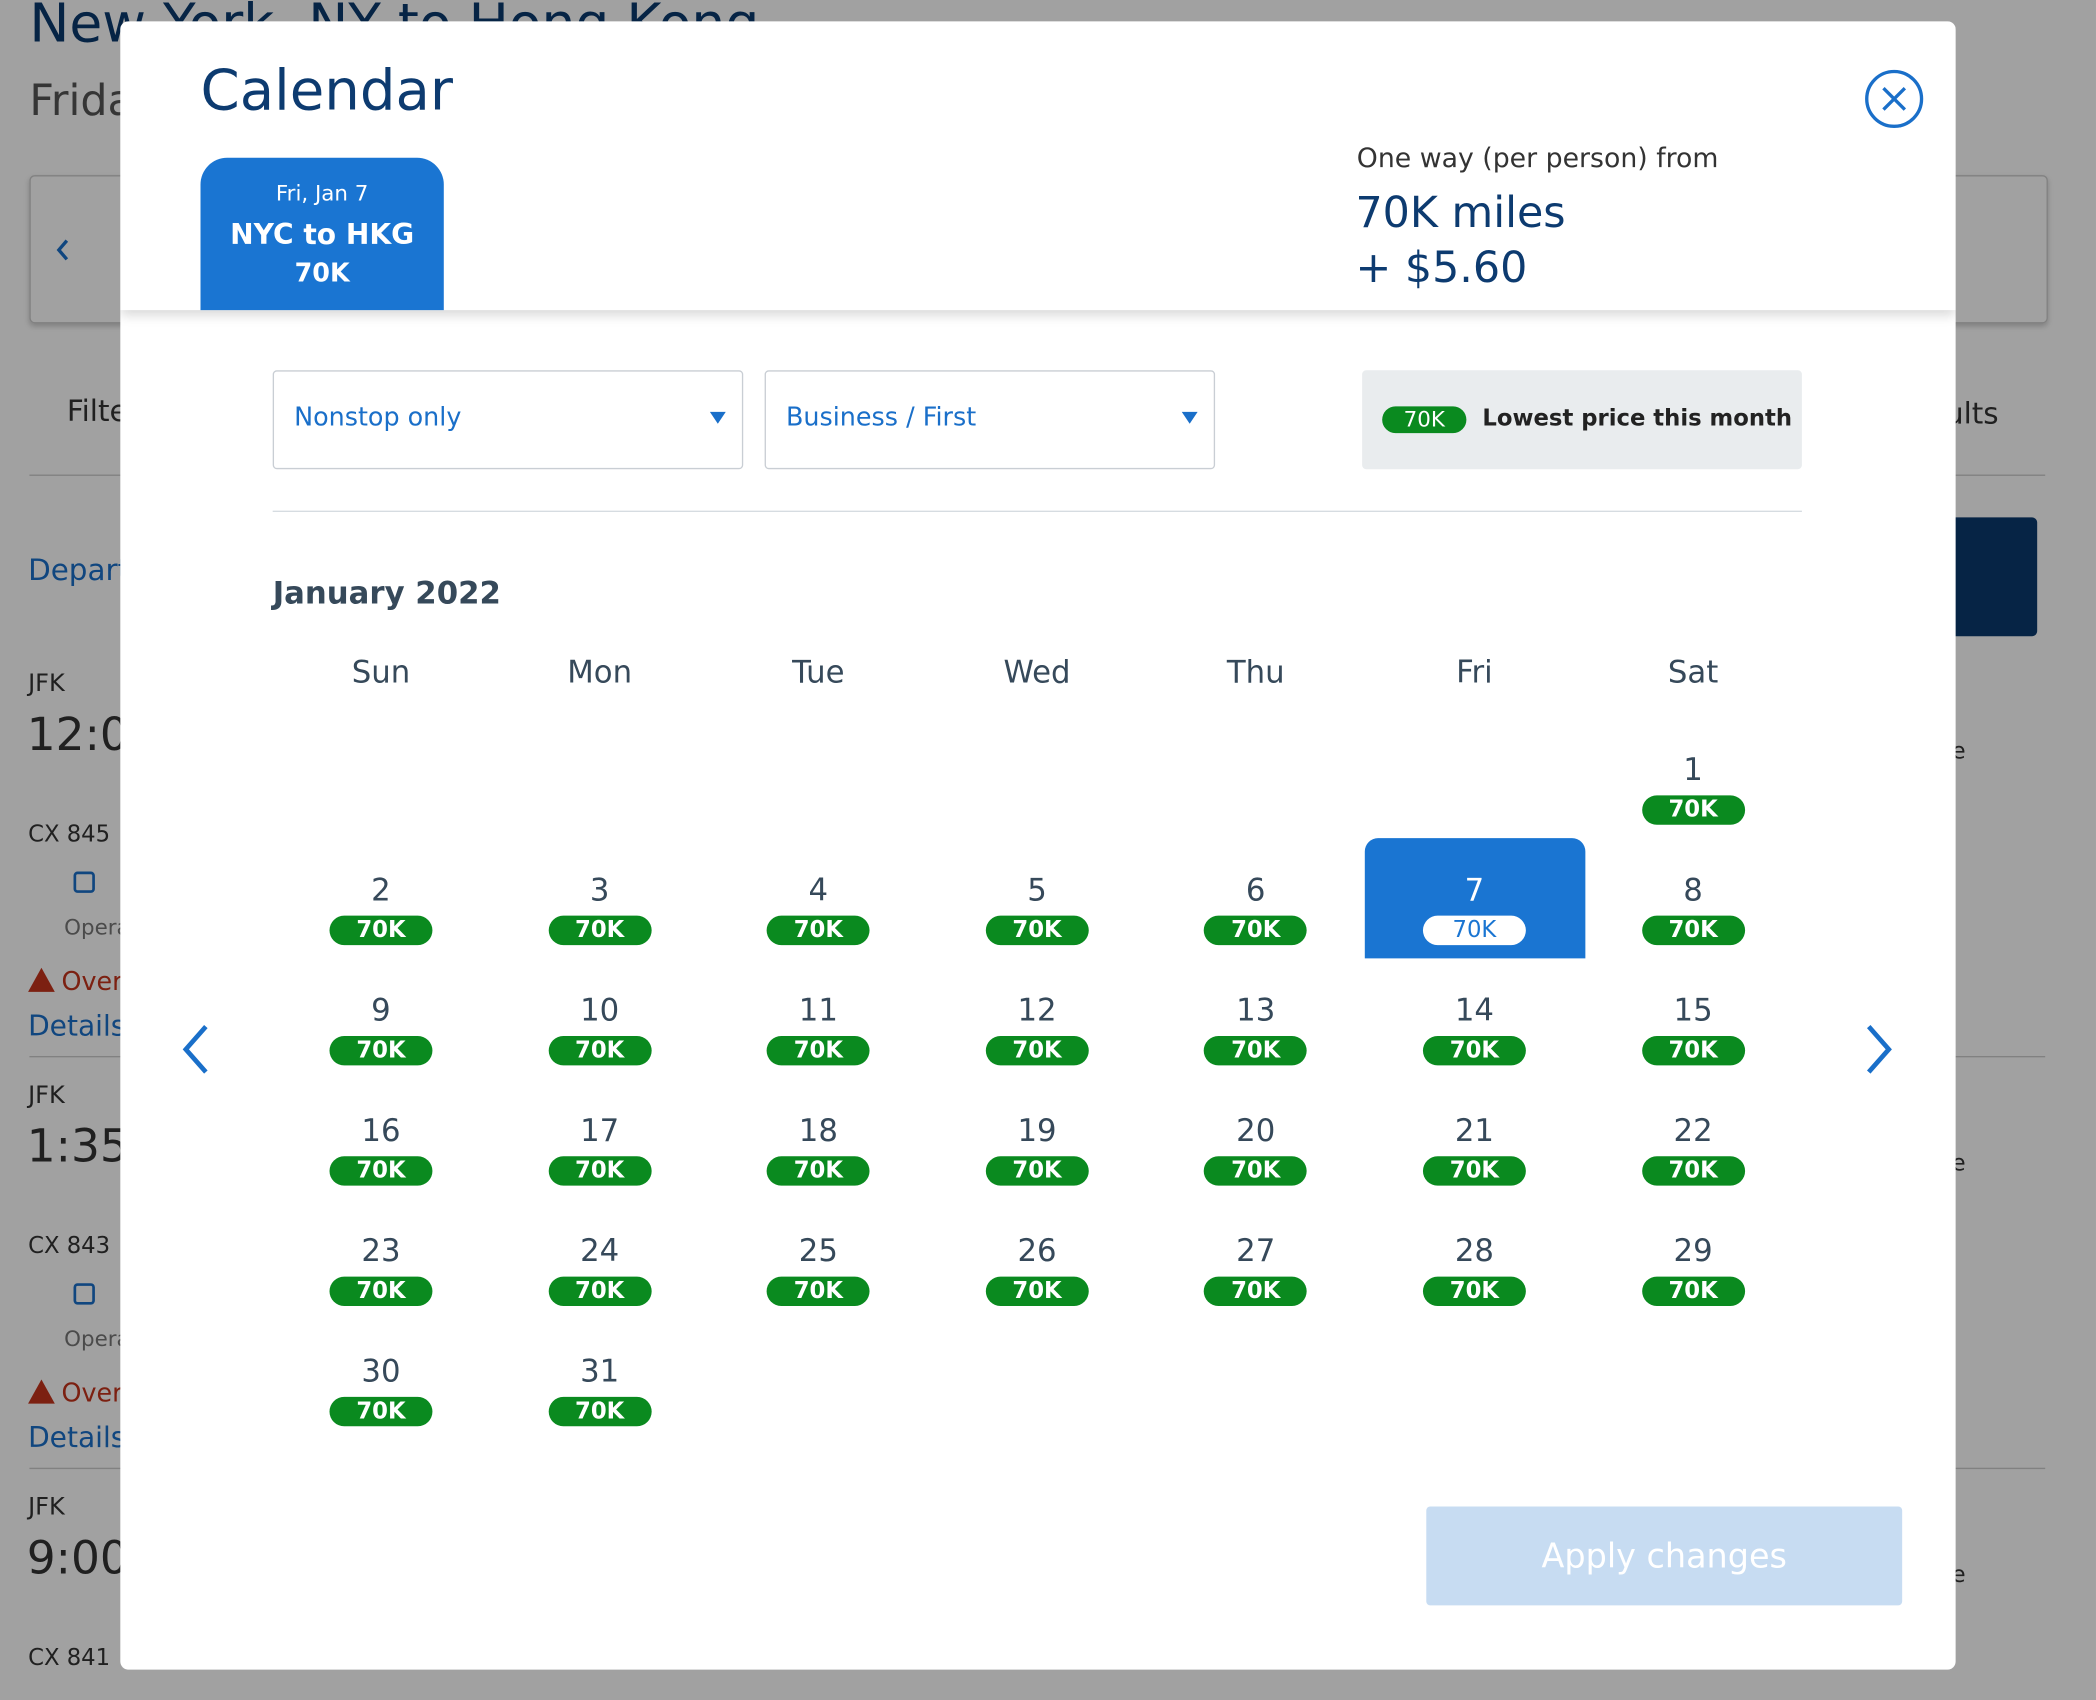 This screenshot has height=1700, width=2096. What do you see at coordinates (818, 1131) in the screenshot?
I see `day-number: 18` at bounding box center [818, 1131].